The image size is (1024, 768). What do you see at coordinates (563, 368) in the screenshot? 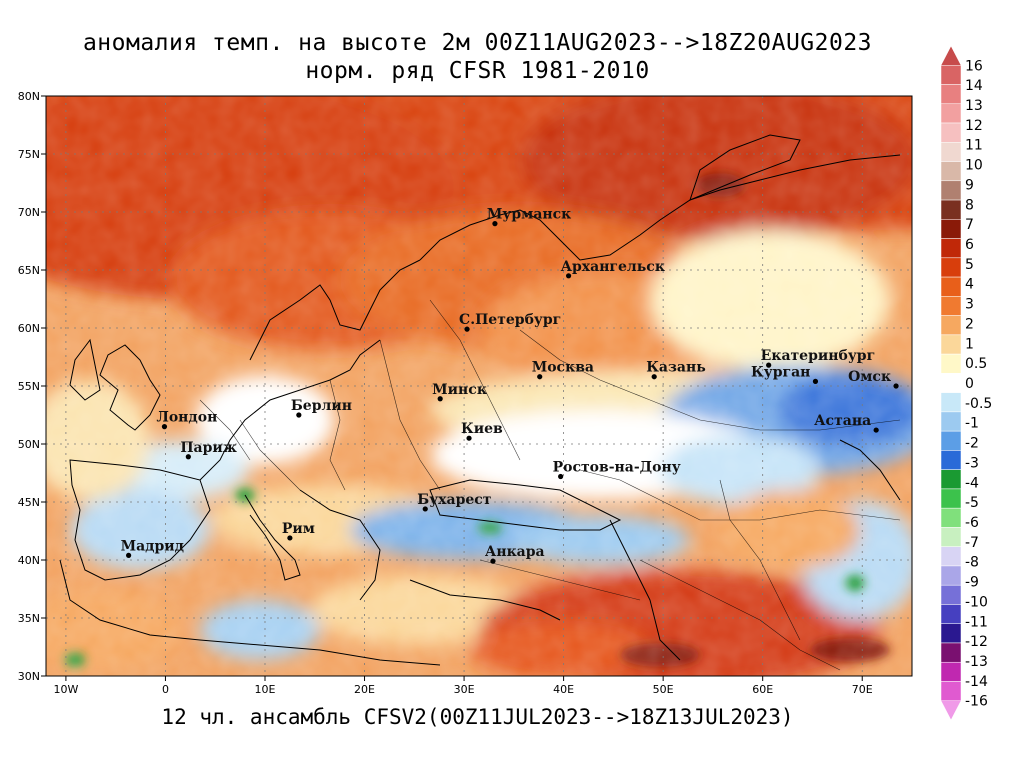
I see `city-label: Москва` at bounding box center [563, 368].